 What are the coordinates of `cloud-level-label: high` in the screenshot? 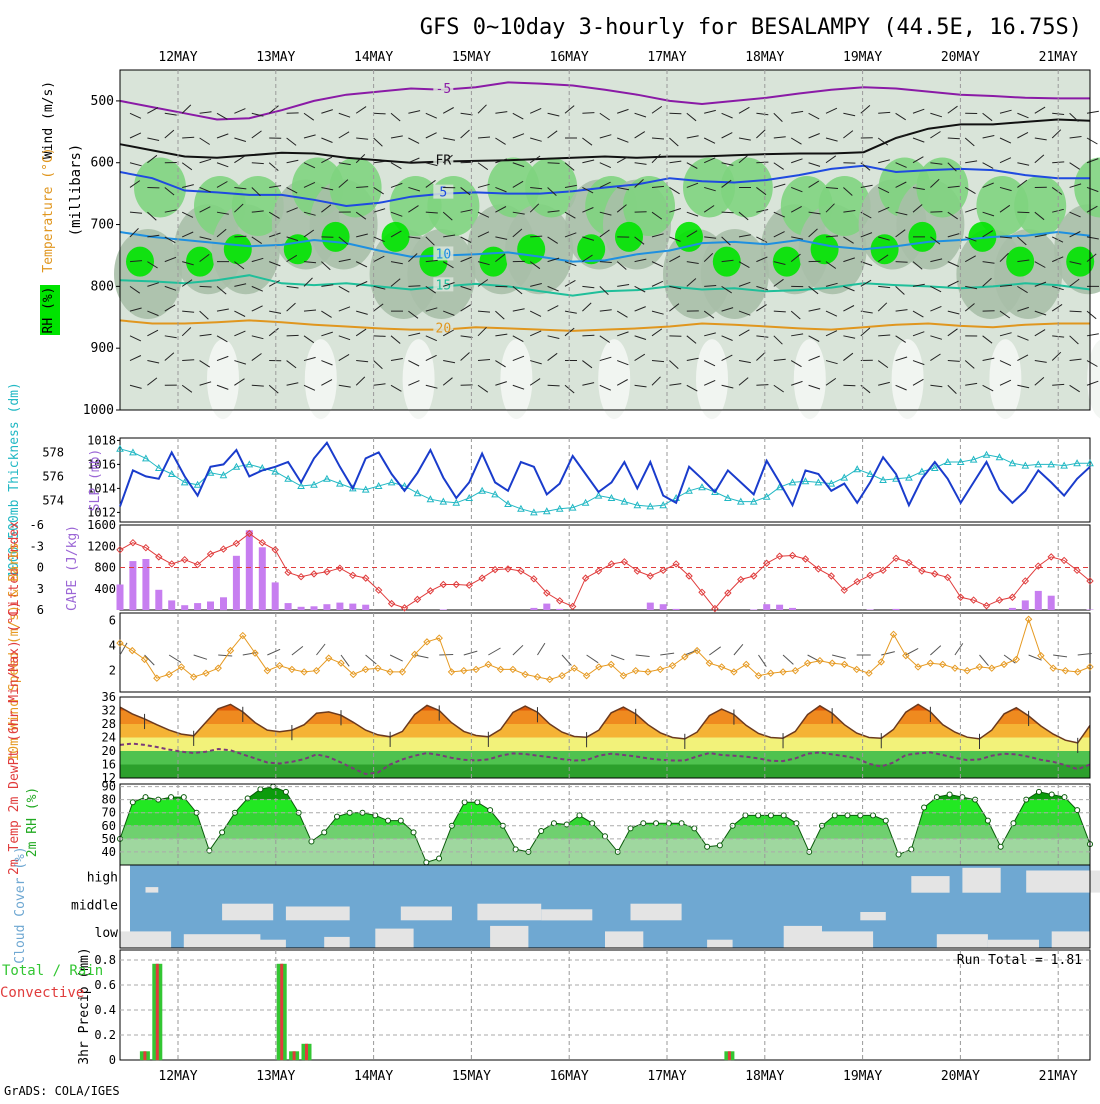 It's located at (102, 878).